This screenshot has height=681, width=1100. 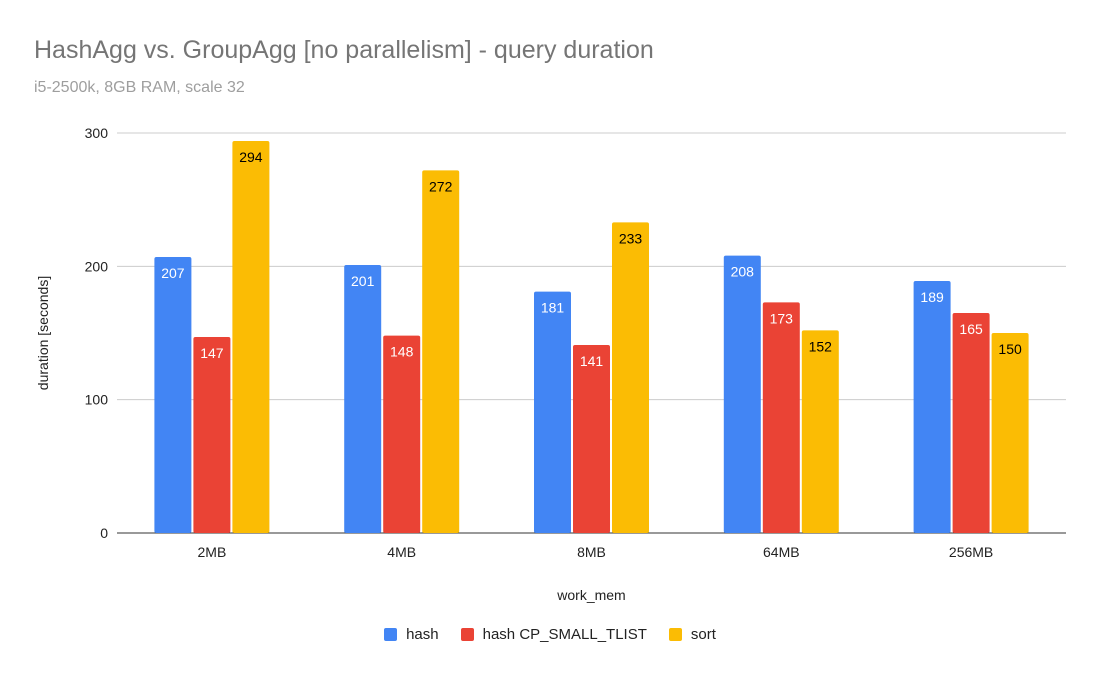 I want to click on legend-label: hash CP_SMALL_TLIST, so click(x=564, y=634).